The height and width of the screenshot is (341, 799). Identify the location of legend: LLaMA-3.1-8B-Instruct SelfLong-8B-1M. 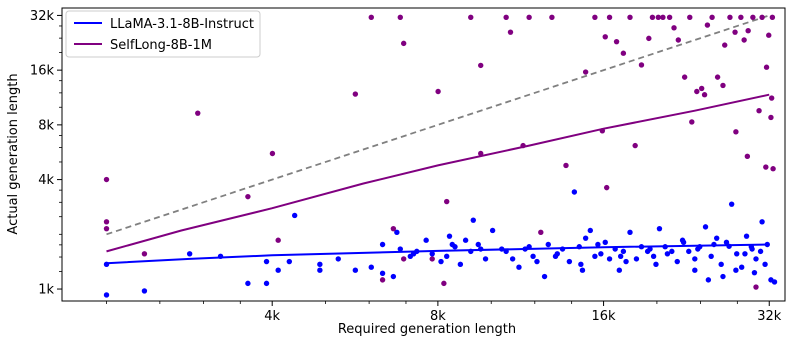
(163, 34).